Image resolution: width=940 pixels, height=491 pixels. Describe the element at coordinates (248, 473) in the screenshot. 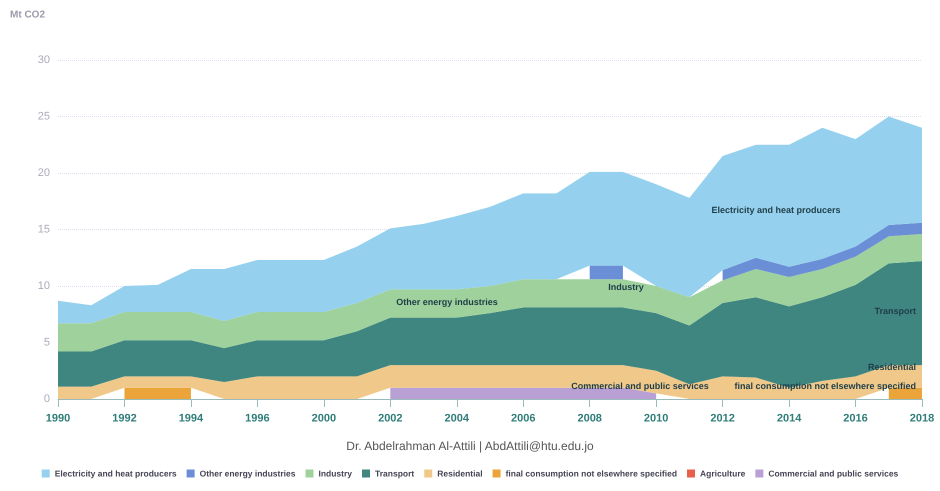

I see `legend-label: Other energy industries` at that location.